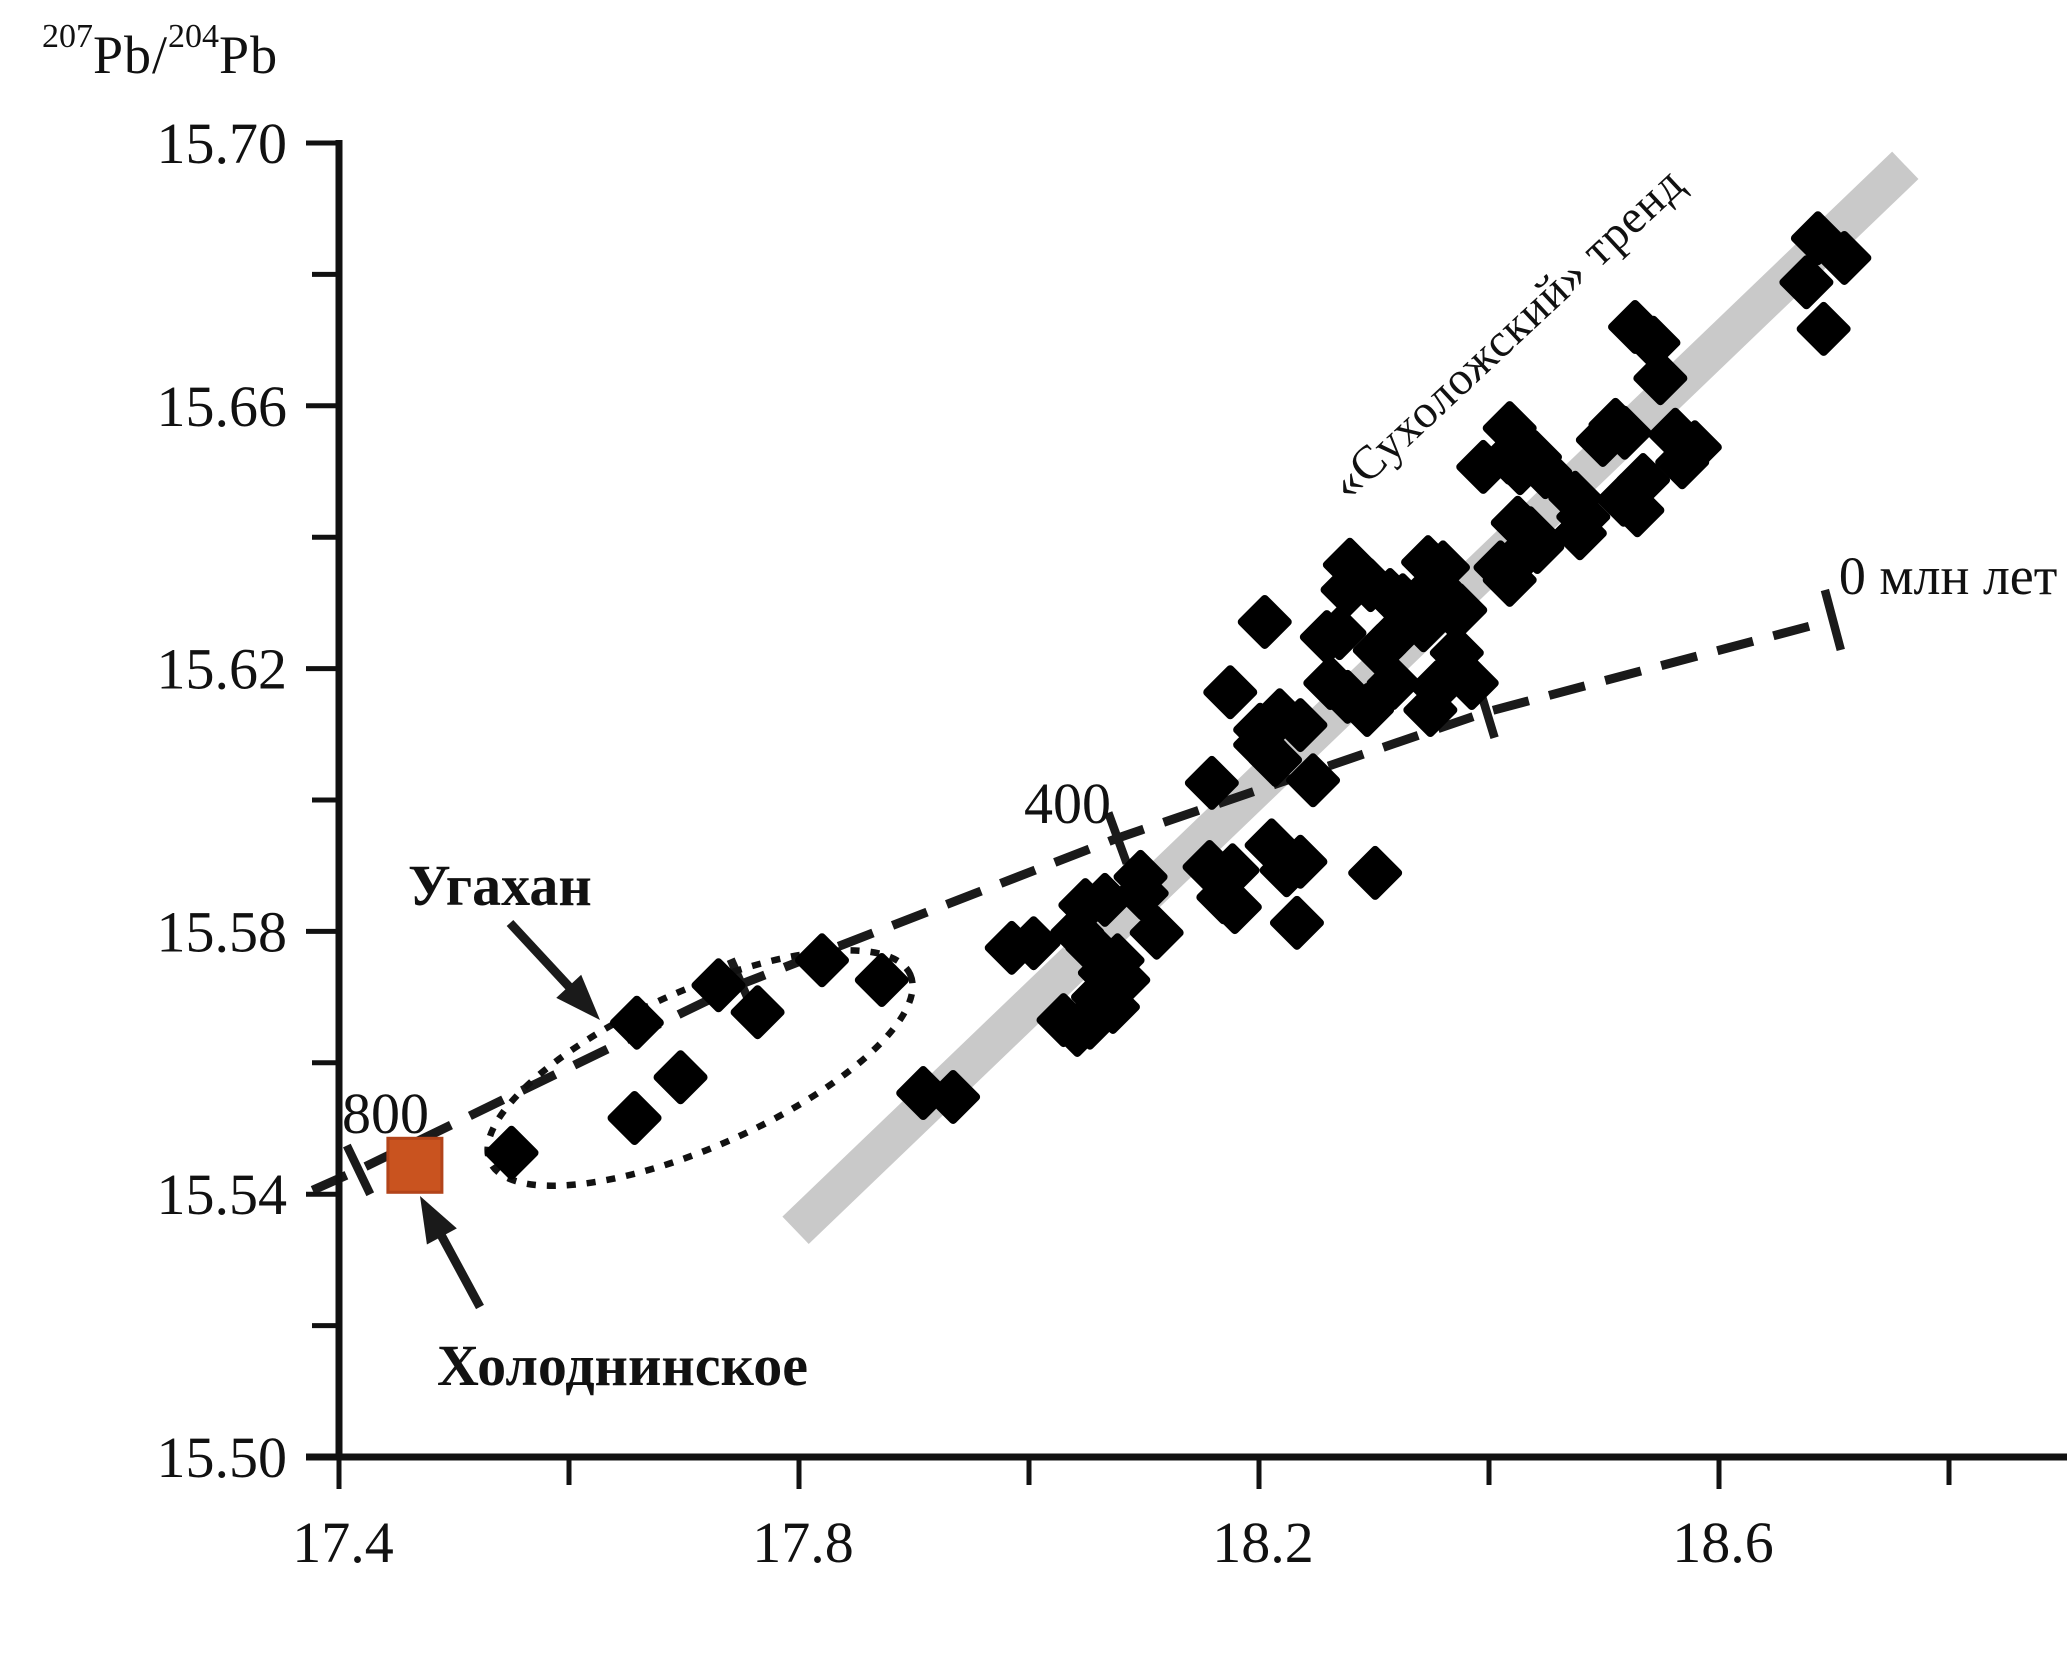 This screenshot has height=1670, width=2067. Describe the element at coordinates (1263, 1542) in the screenshot. I see `x-tick-label: 18.2` at that location.